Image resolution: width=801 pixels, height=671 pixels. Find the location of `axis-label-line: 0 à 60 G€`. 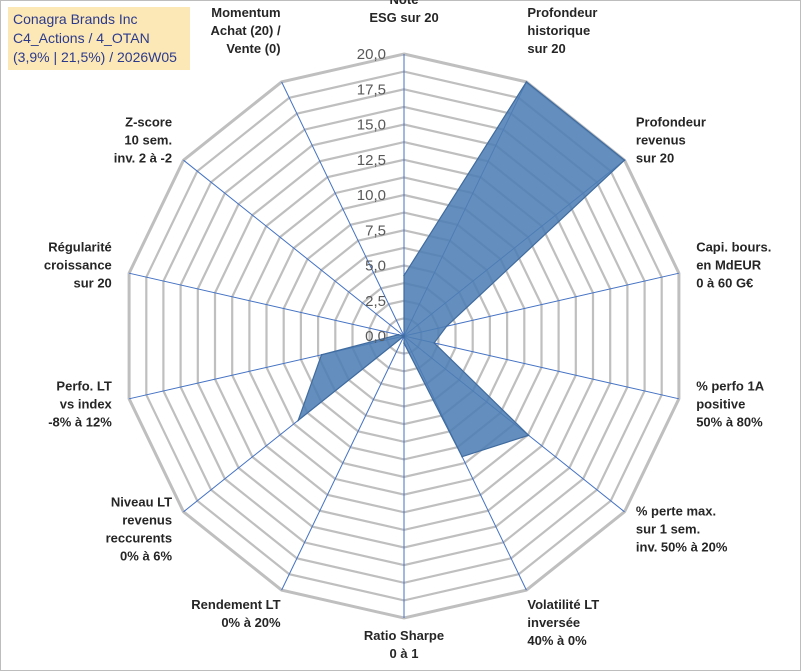

axis-label-line: 0 à 60 G€ is located at coordinates (724, 283).